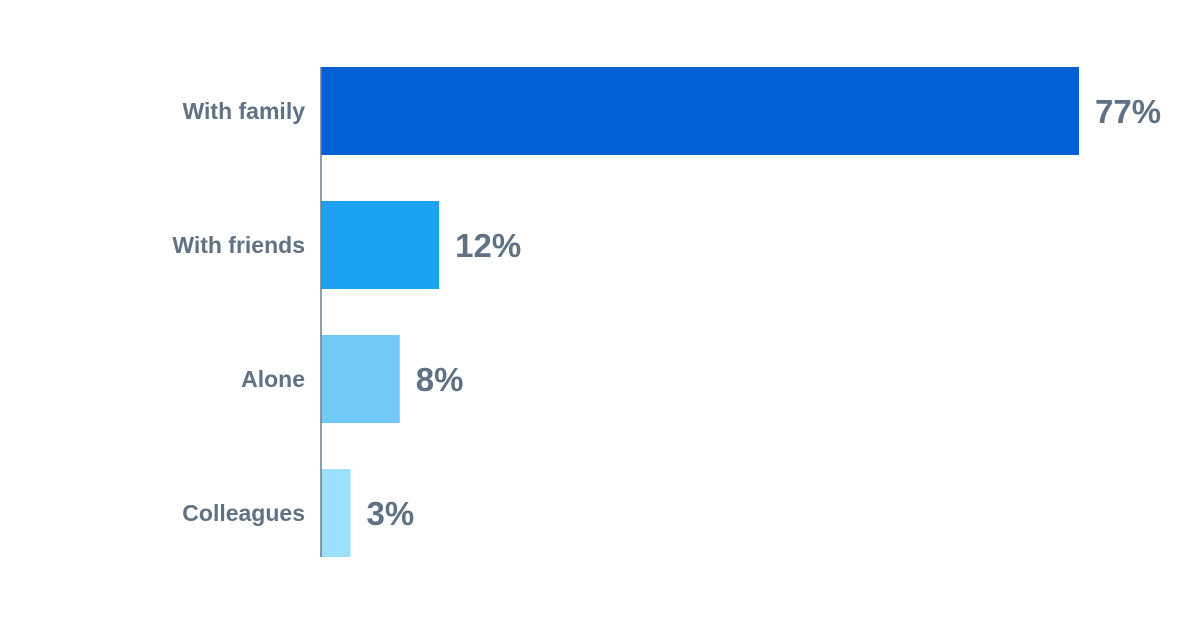 The image size is (1185, 622). I want to click on bar-colleagues, so click(336, 513).